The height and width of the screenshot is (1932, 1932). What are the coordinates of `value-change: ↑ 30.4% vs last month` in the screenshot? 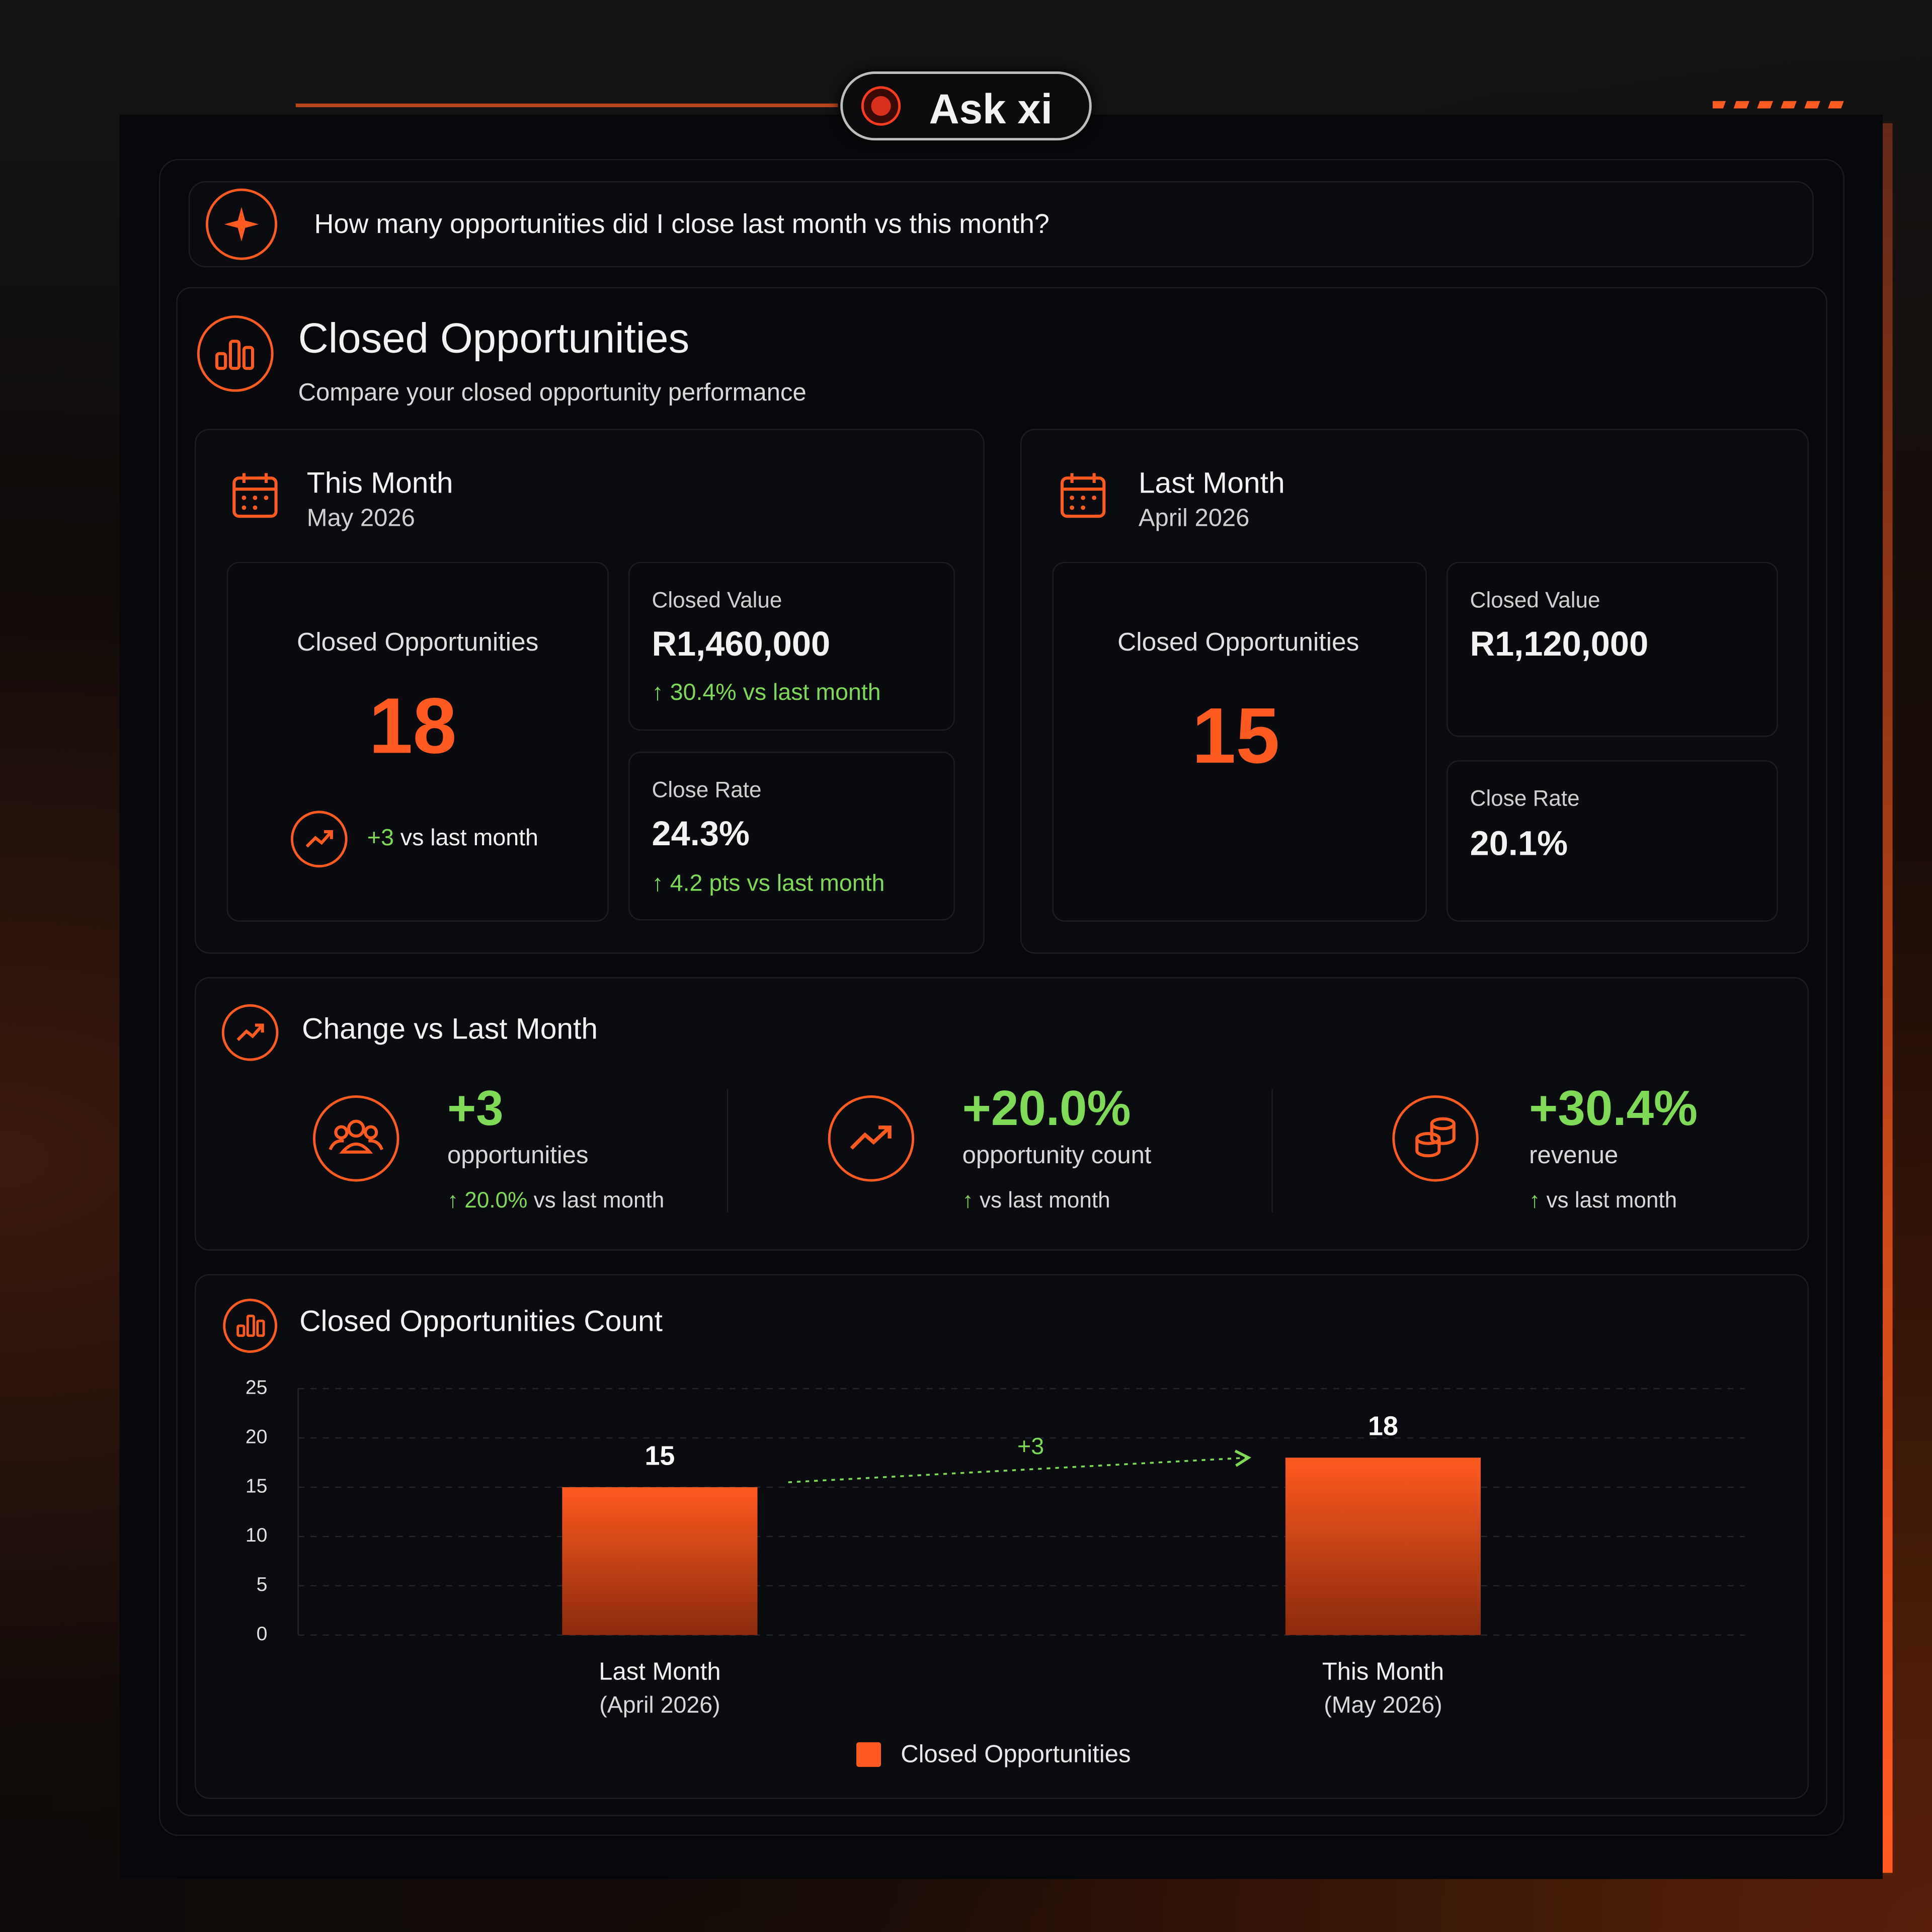 It's located at (767, 693).